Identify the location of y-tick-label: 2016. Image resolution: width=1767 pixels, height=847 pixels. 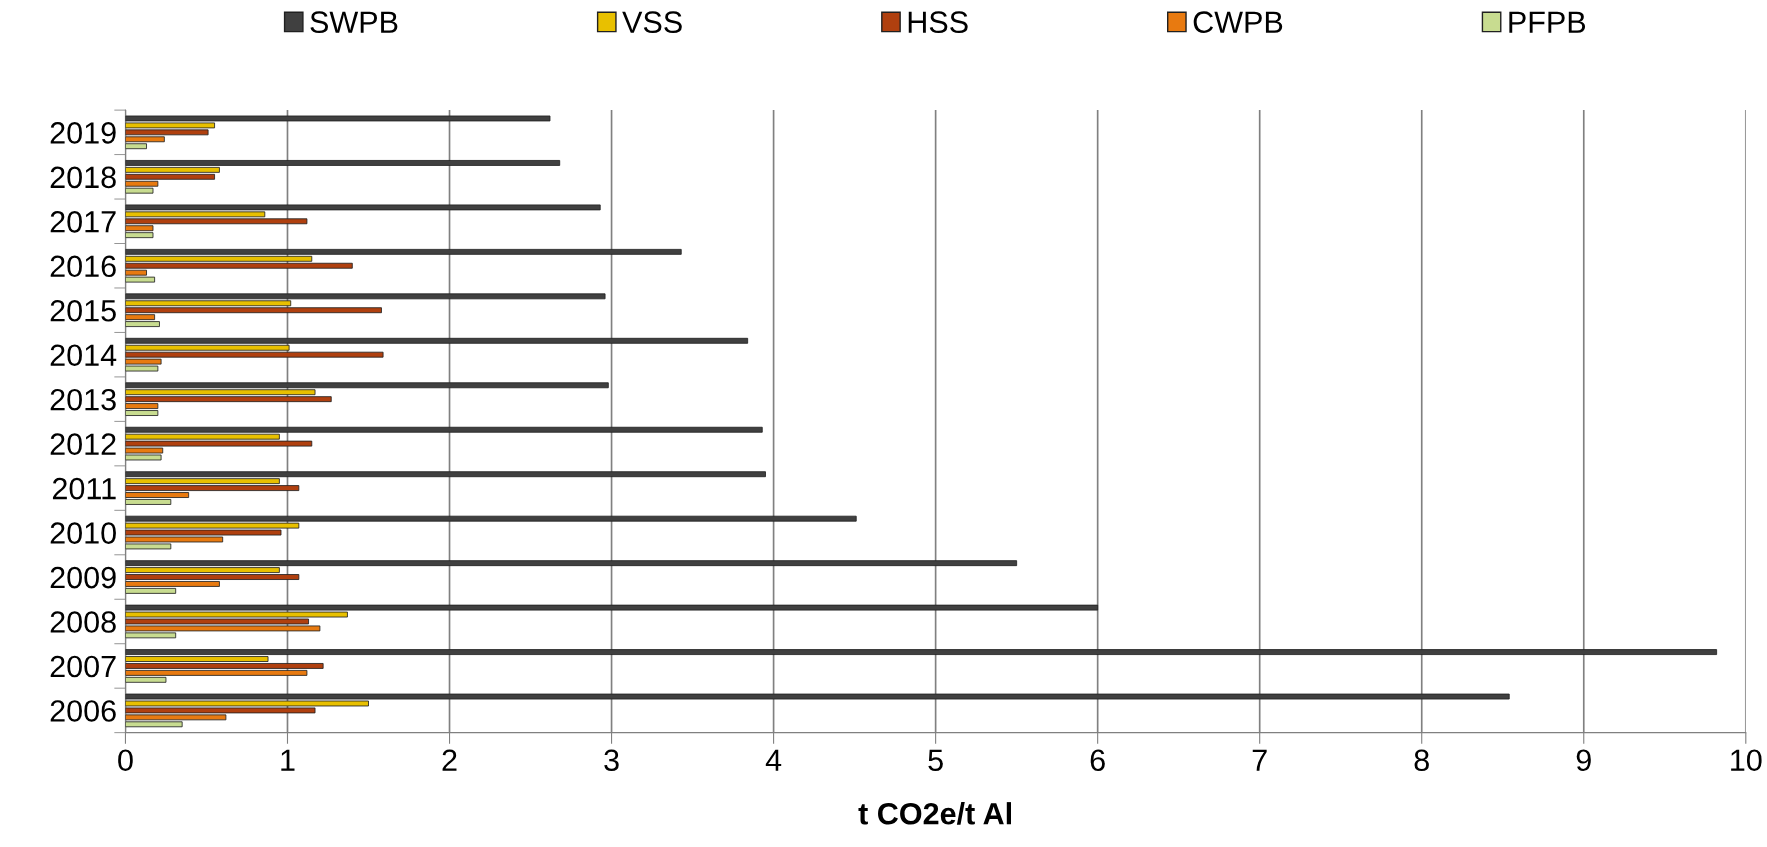
(83, 266).